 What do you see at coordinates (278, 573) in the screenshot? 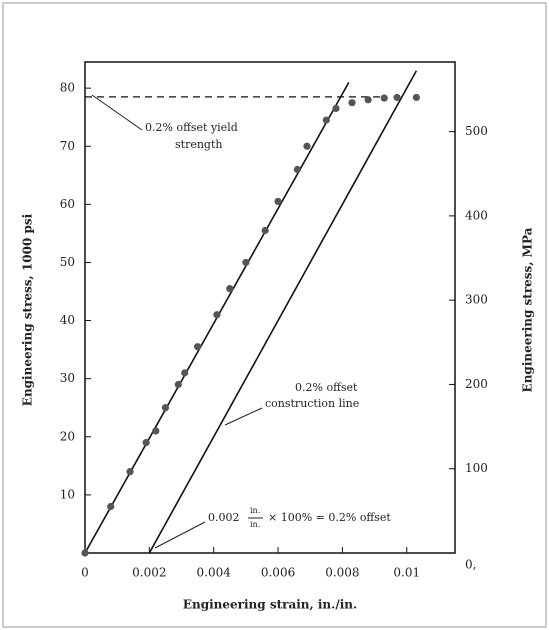
I see `x-tick-label: 0.006` at bounding box center [278, 573].